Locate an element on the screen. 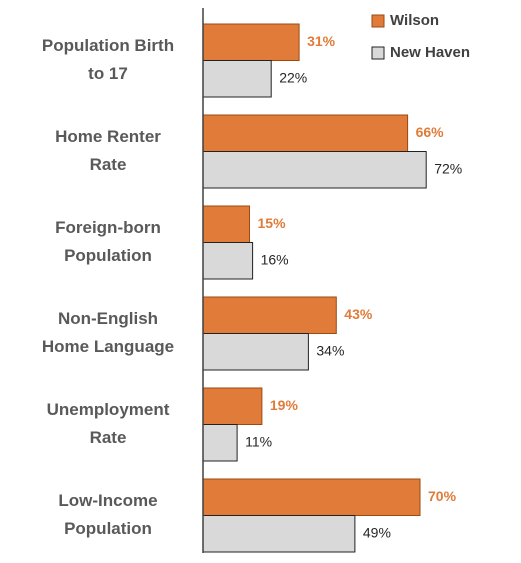  category-label: to 17 is located at coordinates (108, 73).